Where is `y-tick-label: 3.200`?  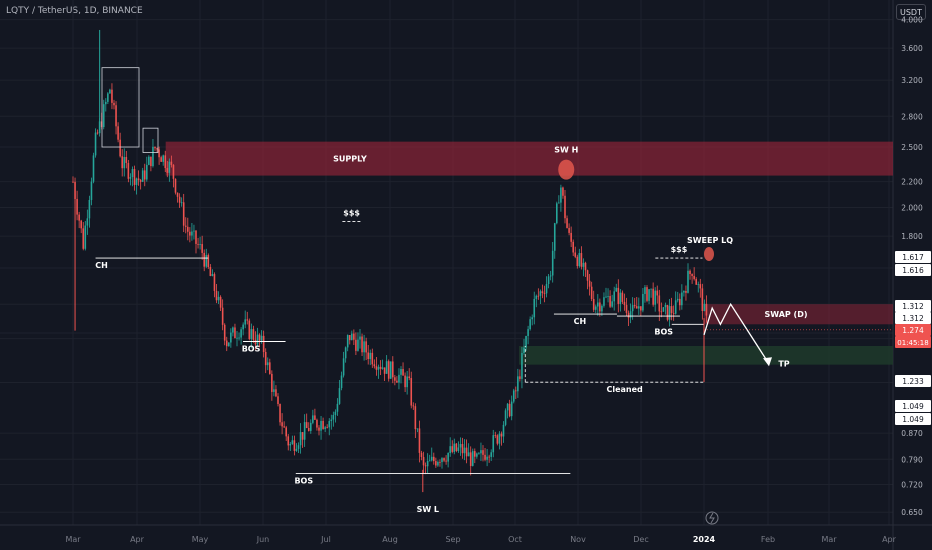
y-tick-label: 3.200 is located at coordinates (912, 80).